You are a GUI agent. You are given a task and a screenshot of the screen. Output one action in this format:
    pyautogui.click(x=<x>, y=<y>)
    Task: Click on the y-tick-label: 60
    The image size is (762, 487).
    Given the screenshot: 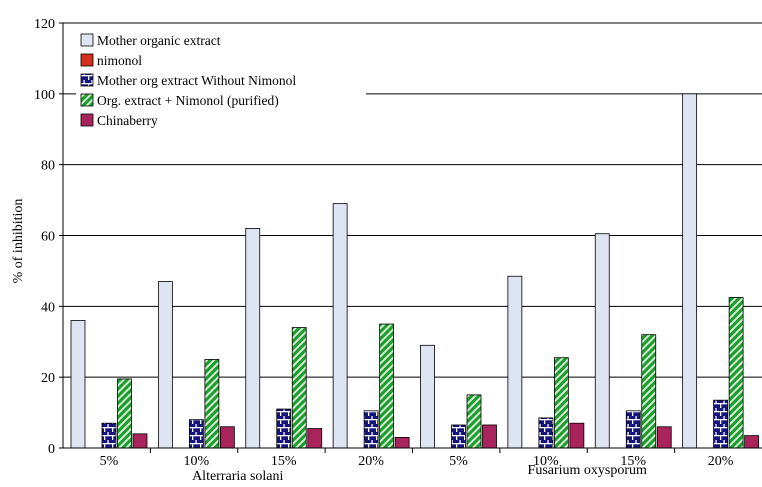 What is the action you would take?
    pyautogui.click(x=48, y=237)
    